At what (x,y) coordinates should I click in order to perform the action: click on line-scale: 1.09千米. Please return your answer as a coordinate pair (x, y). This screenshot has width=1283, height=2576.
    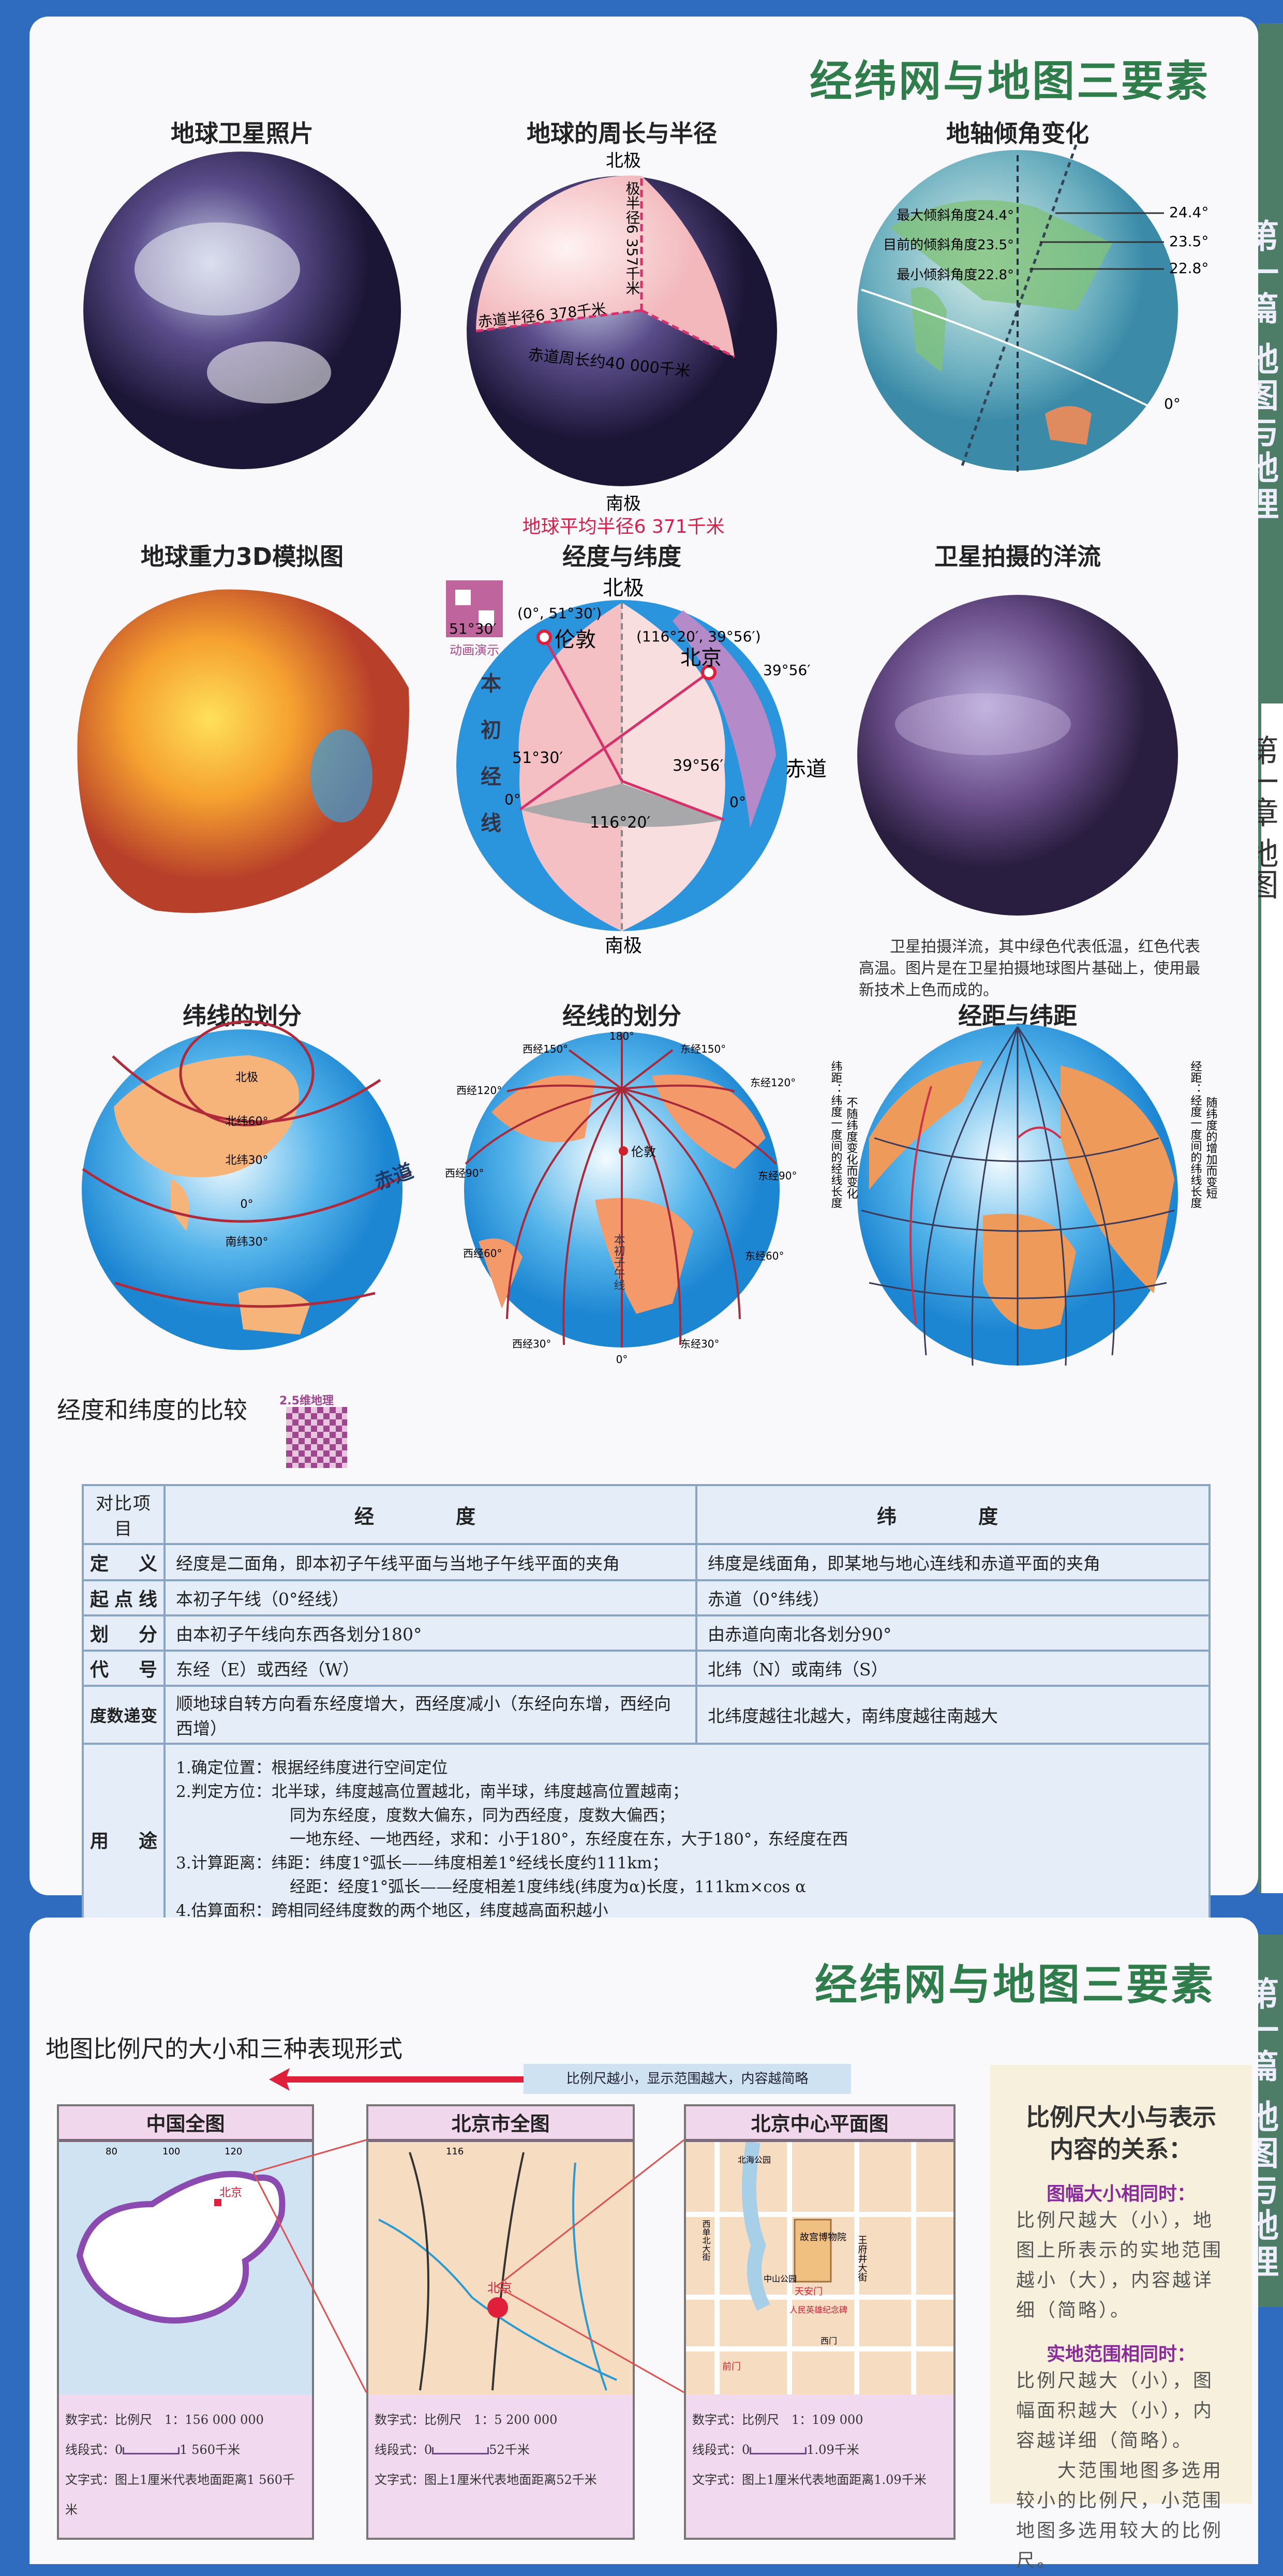
    Looking at the image, I should click on (833, 2450).